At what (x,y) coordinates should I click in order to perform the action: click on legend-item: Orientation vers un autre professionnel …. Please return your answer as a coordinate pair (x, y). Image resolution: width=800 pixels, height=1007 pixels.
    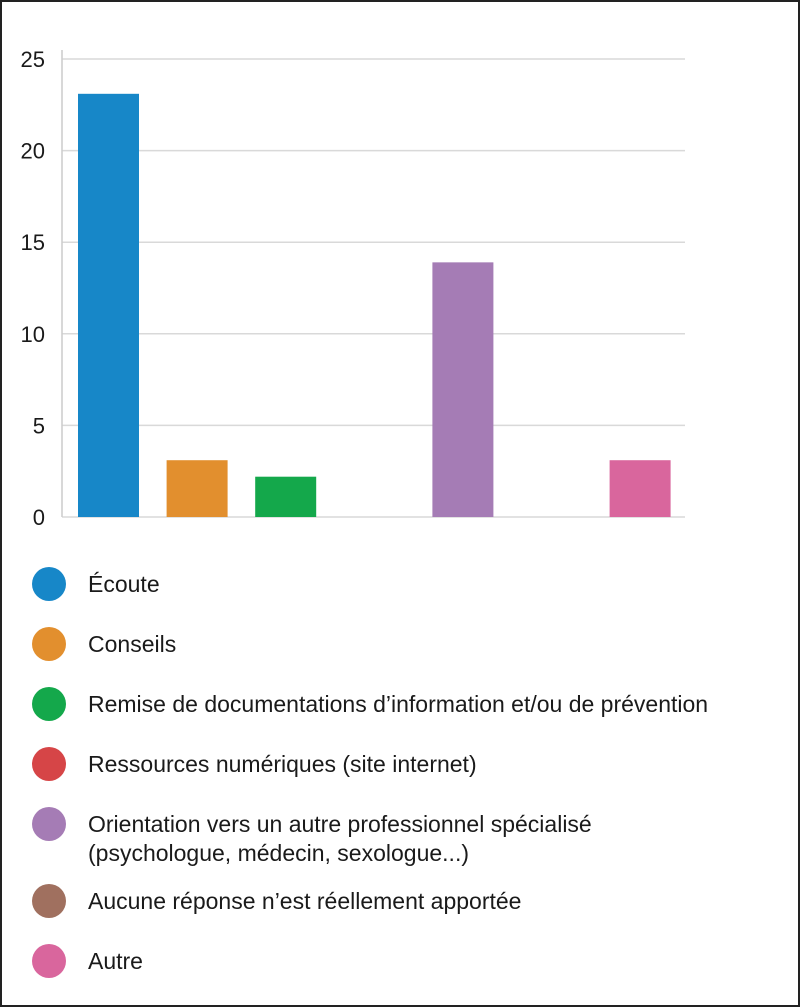
    Looking at the image, I should click on (400, 837).